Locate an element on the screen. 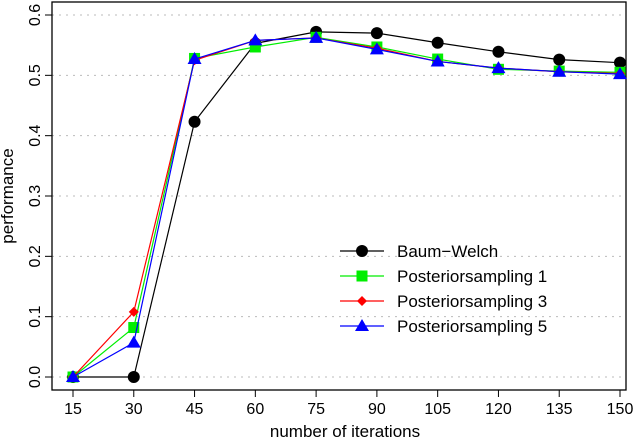 The height and width of the screenshot is (441, 640). y-tick-label: 0.4 is located at coordinates (35, 135).